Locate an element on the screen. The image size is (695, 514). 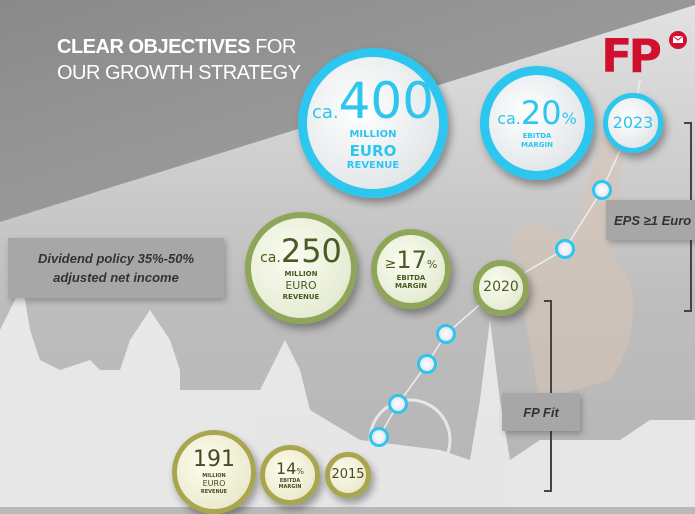
dividend-line1: Dividend policy 35%-50% is located at coordinates (116, 258).